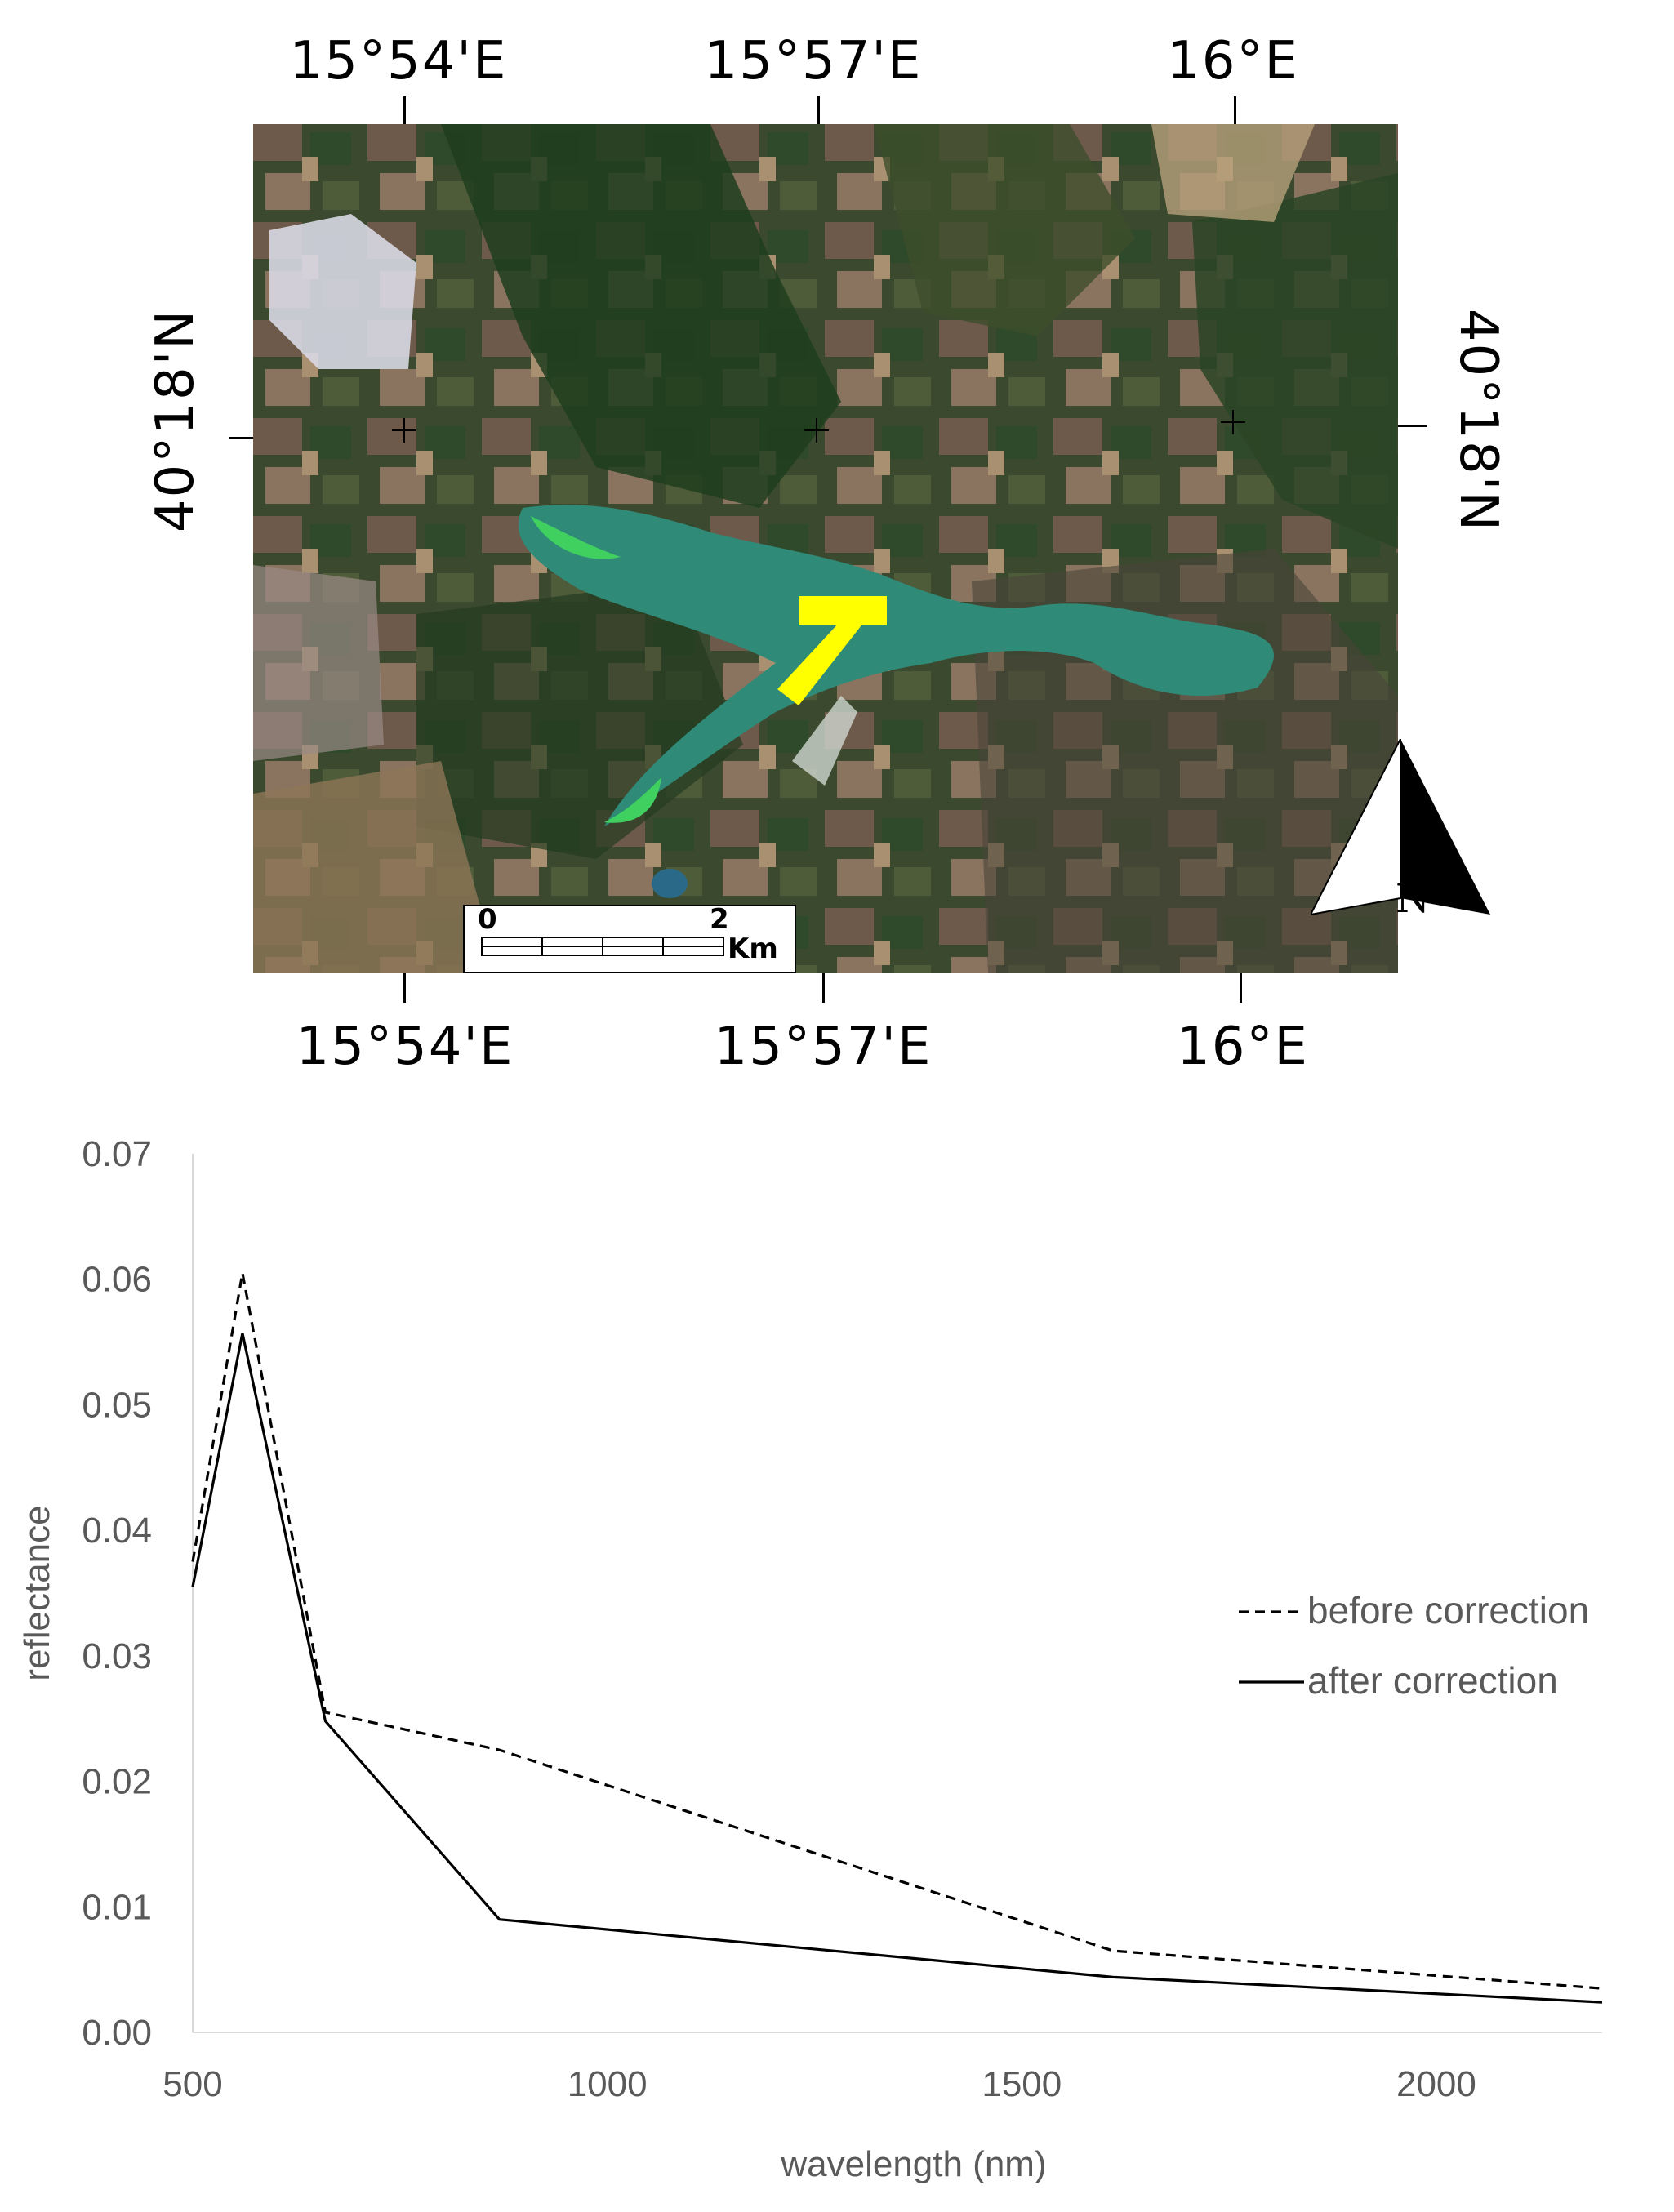 This screenshot has width=1674, height=2212. What do you see at coordinates (1414, 1645) in the screenshot?
I see `chart-legend: before correction after correction` at bounding box center [1414, 1645].